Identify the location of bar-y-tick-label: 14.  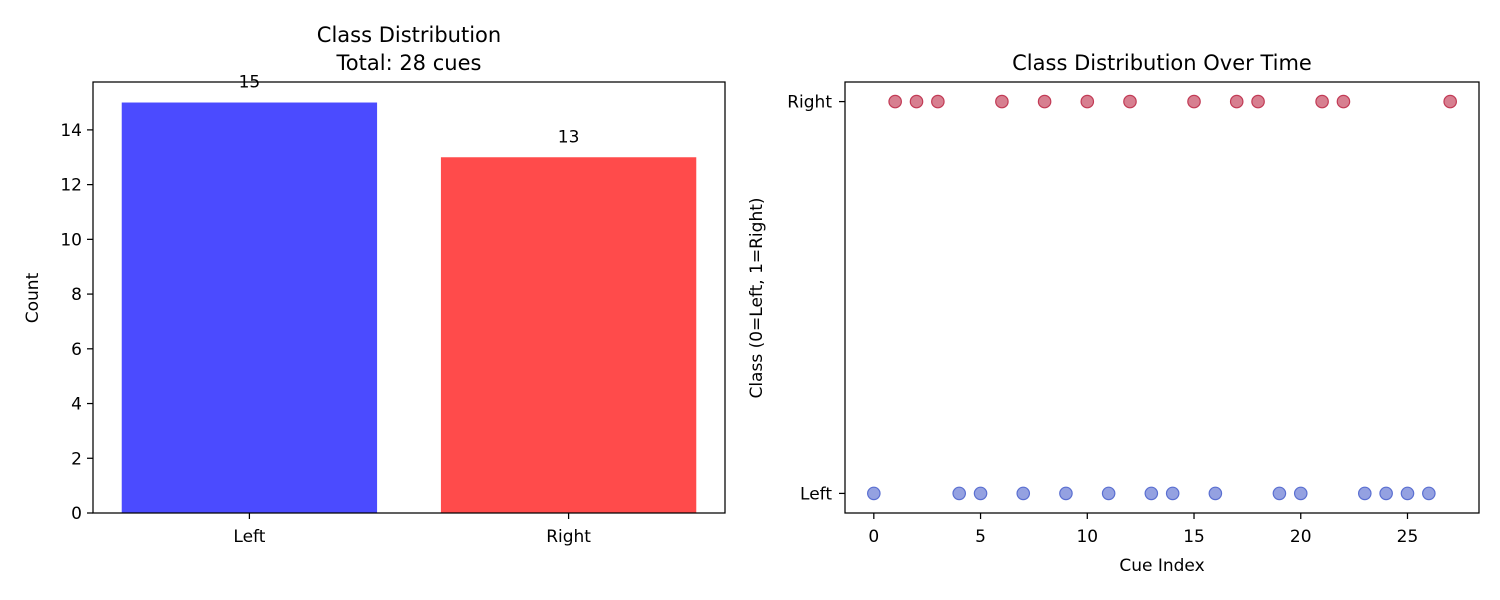
(71, 131).